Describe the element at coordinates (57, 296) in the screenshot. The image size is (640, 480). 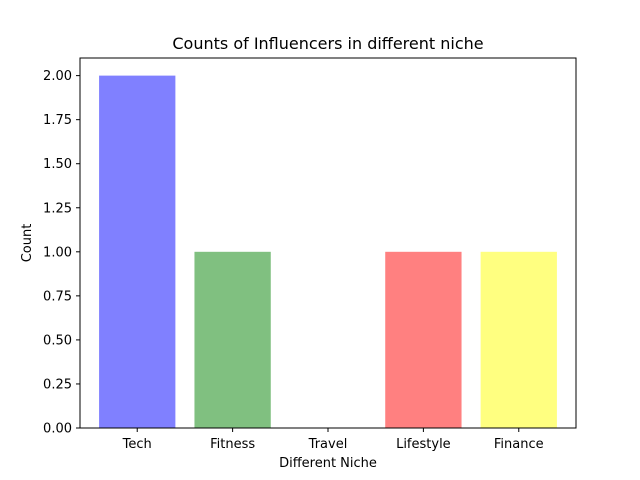
I see `y-tick-label: 0.75` at that location.